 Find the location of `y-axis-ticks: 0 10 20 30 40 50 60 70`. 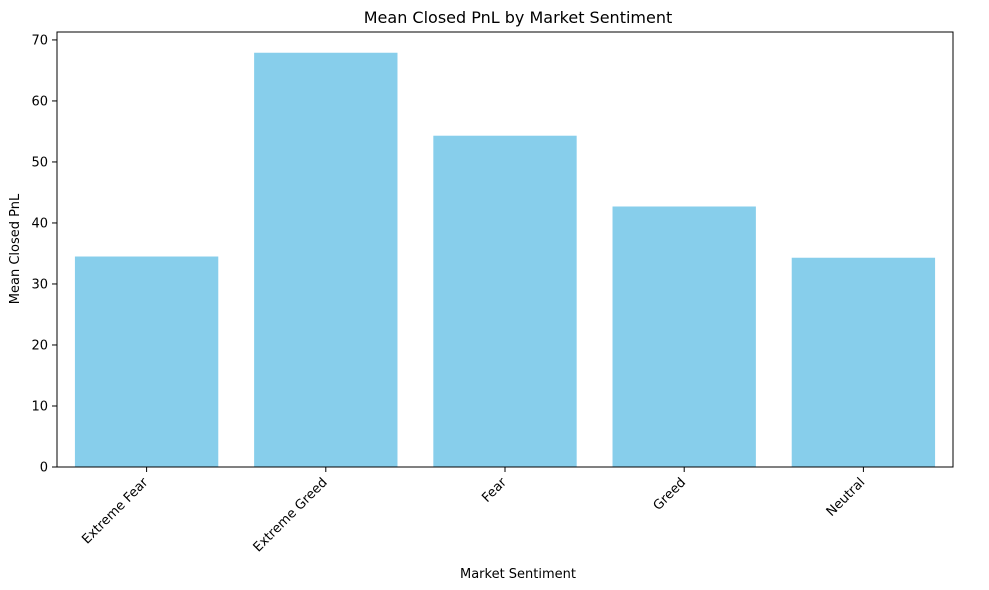

y-axis-ticks: 0 10 20 30 40 50 60 70 is located at coordinates (44, 254).